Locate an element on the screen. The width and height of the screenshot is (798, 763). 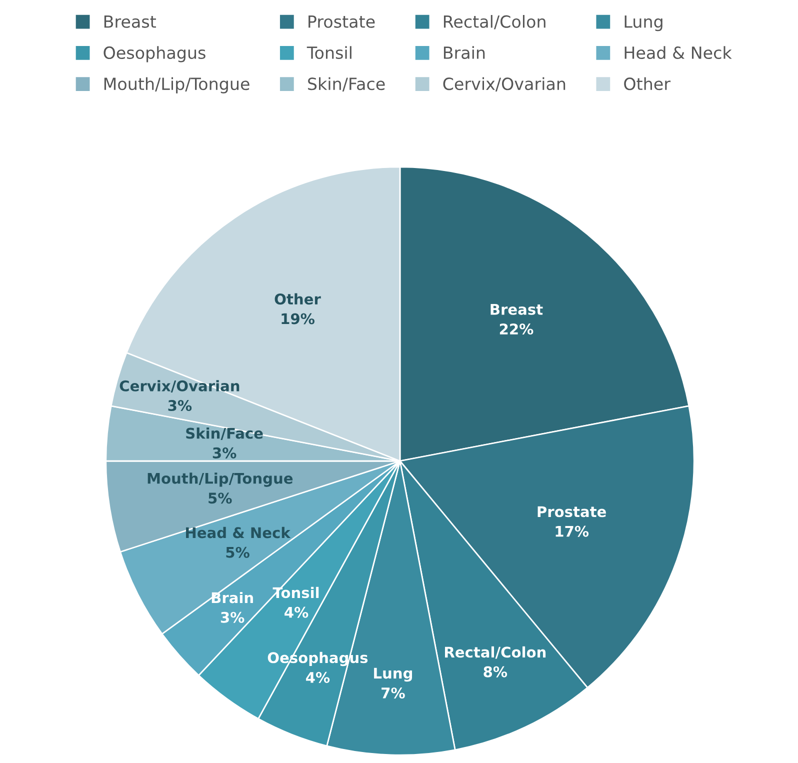
legend-label: Other is located at coordinates (647, 83).